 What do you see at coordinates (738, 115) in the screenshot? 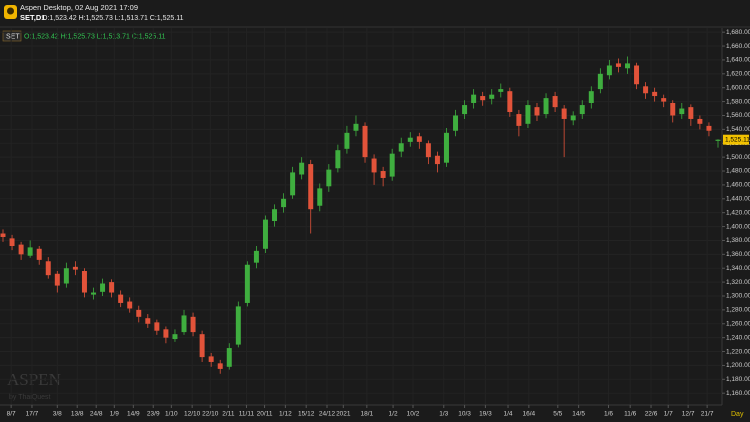
I see `y-tick-label: 1,560.00` at bounding box center [738, 115].